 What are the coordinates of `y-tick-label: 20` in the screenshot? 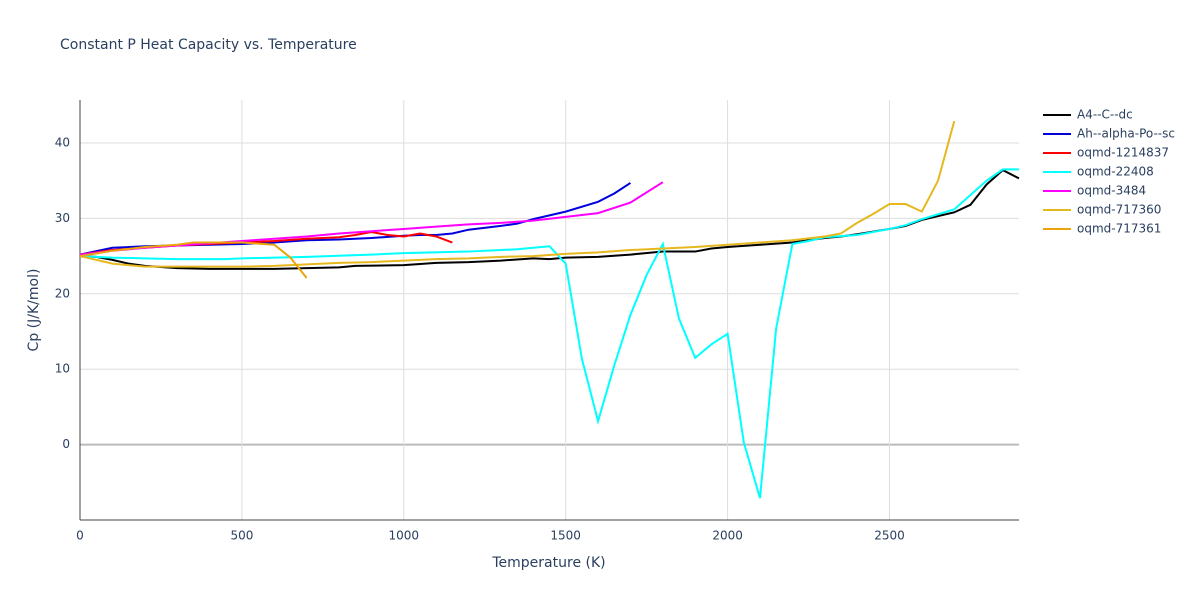 It's located at (62, 293).